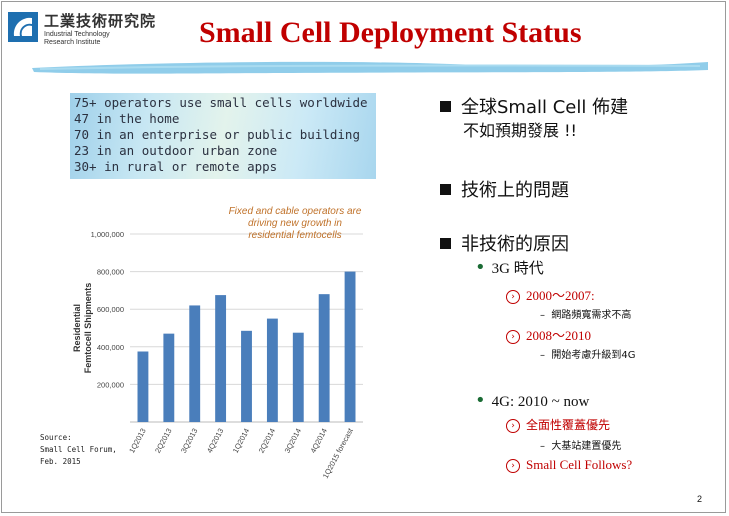 Image resolution: width=729 pixels, height=516 pixels. Describe the element at coordinates (520, 130) in the screenshot. I see `bullet-global-deployment-cont: 不如預期發展 !!` at that location.